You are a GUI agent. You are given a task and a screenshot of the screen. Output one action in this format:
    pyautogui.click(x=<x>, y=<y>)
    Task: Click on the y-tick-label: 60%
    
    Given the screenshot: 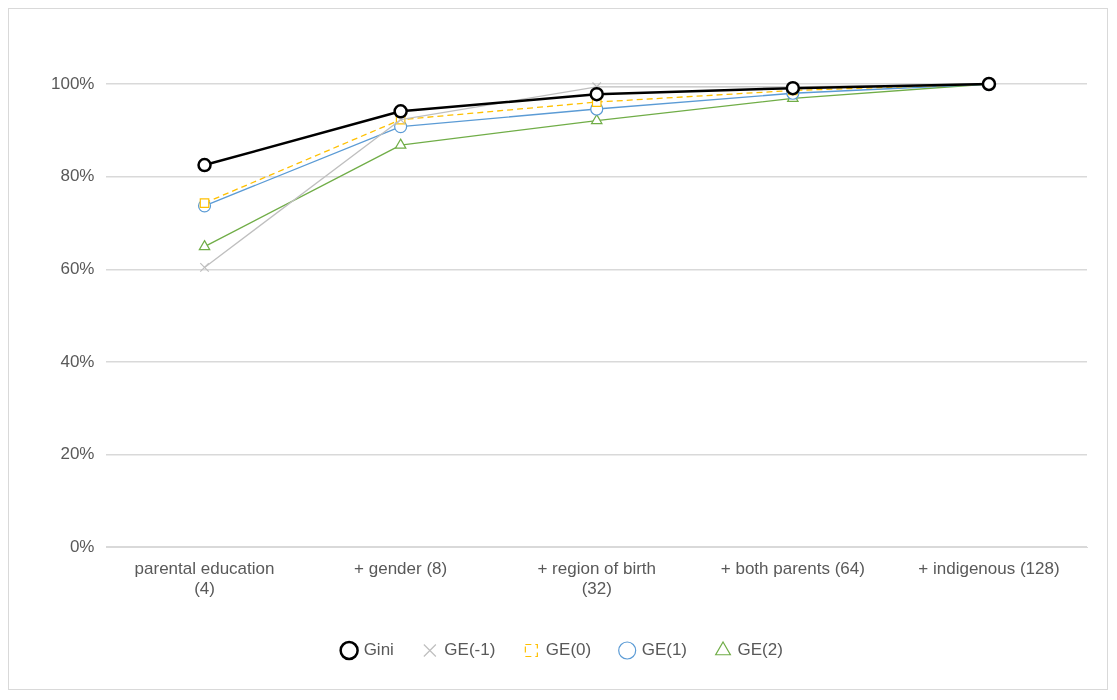 What is the action you would take?
    pyautogui.click(x=77, y=268)
    